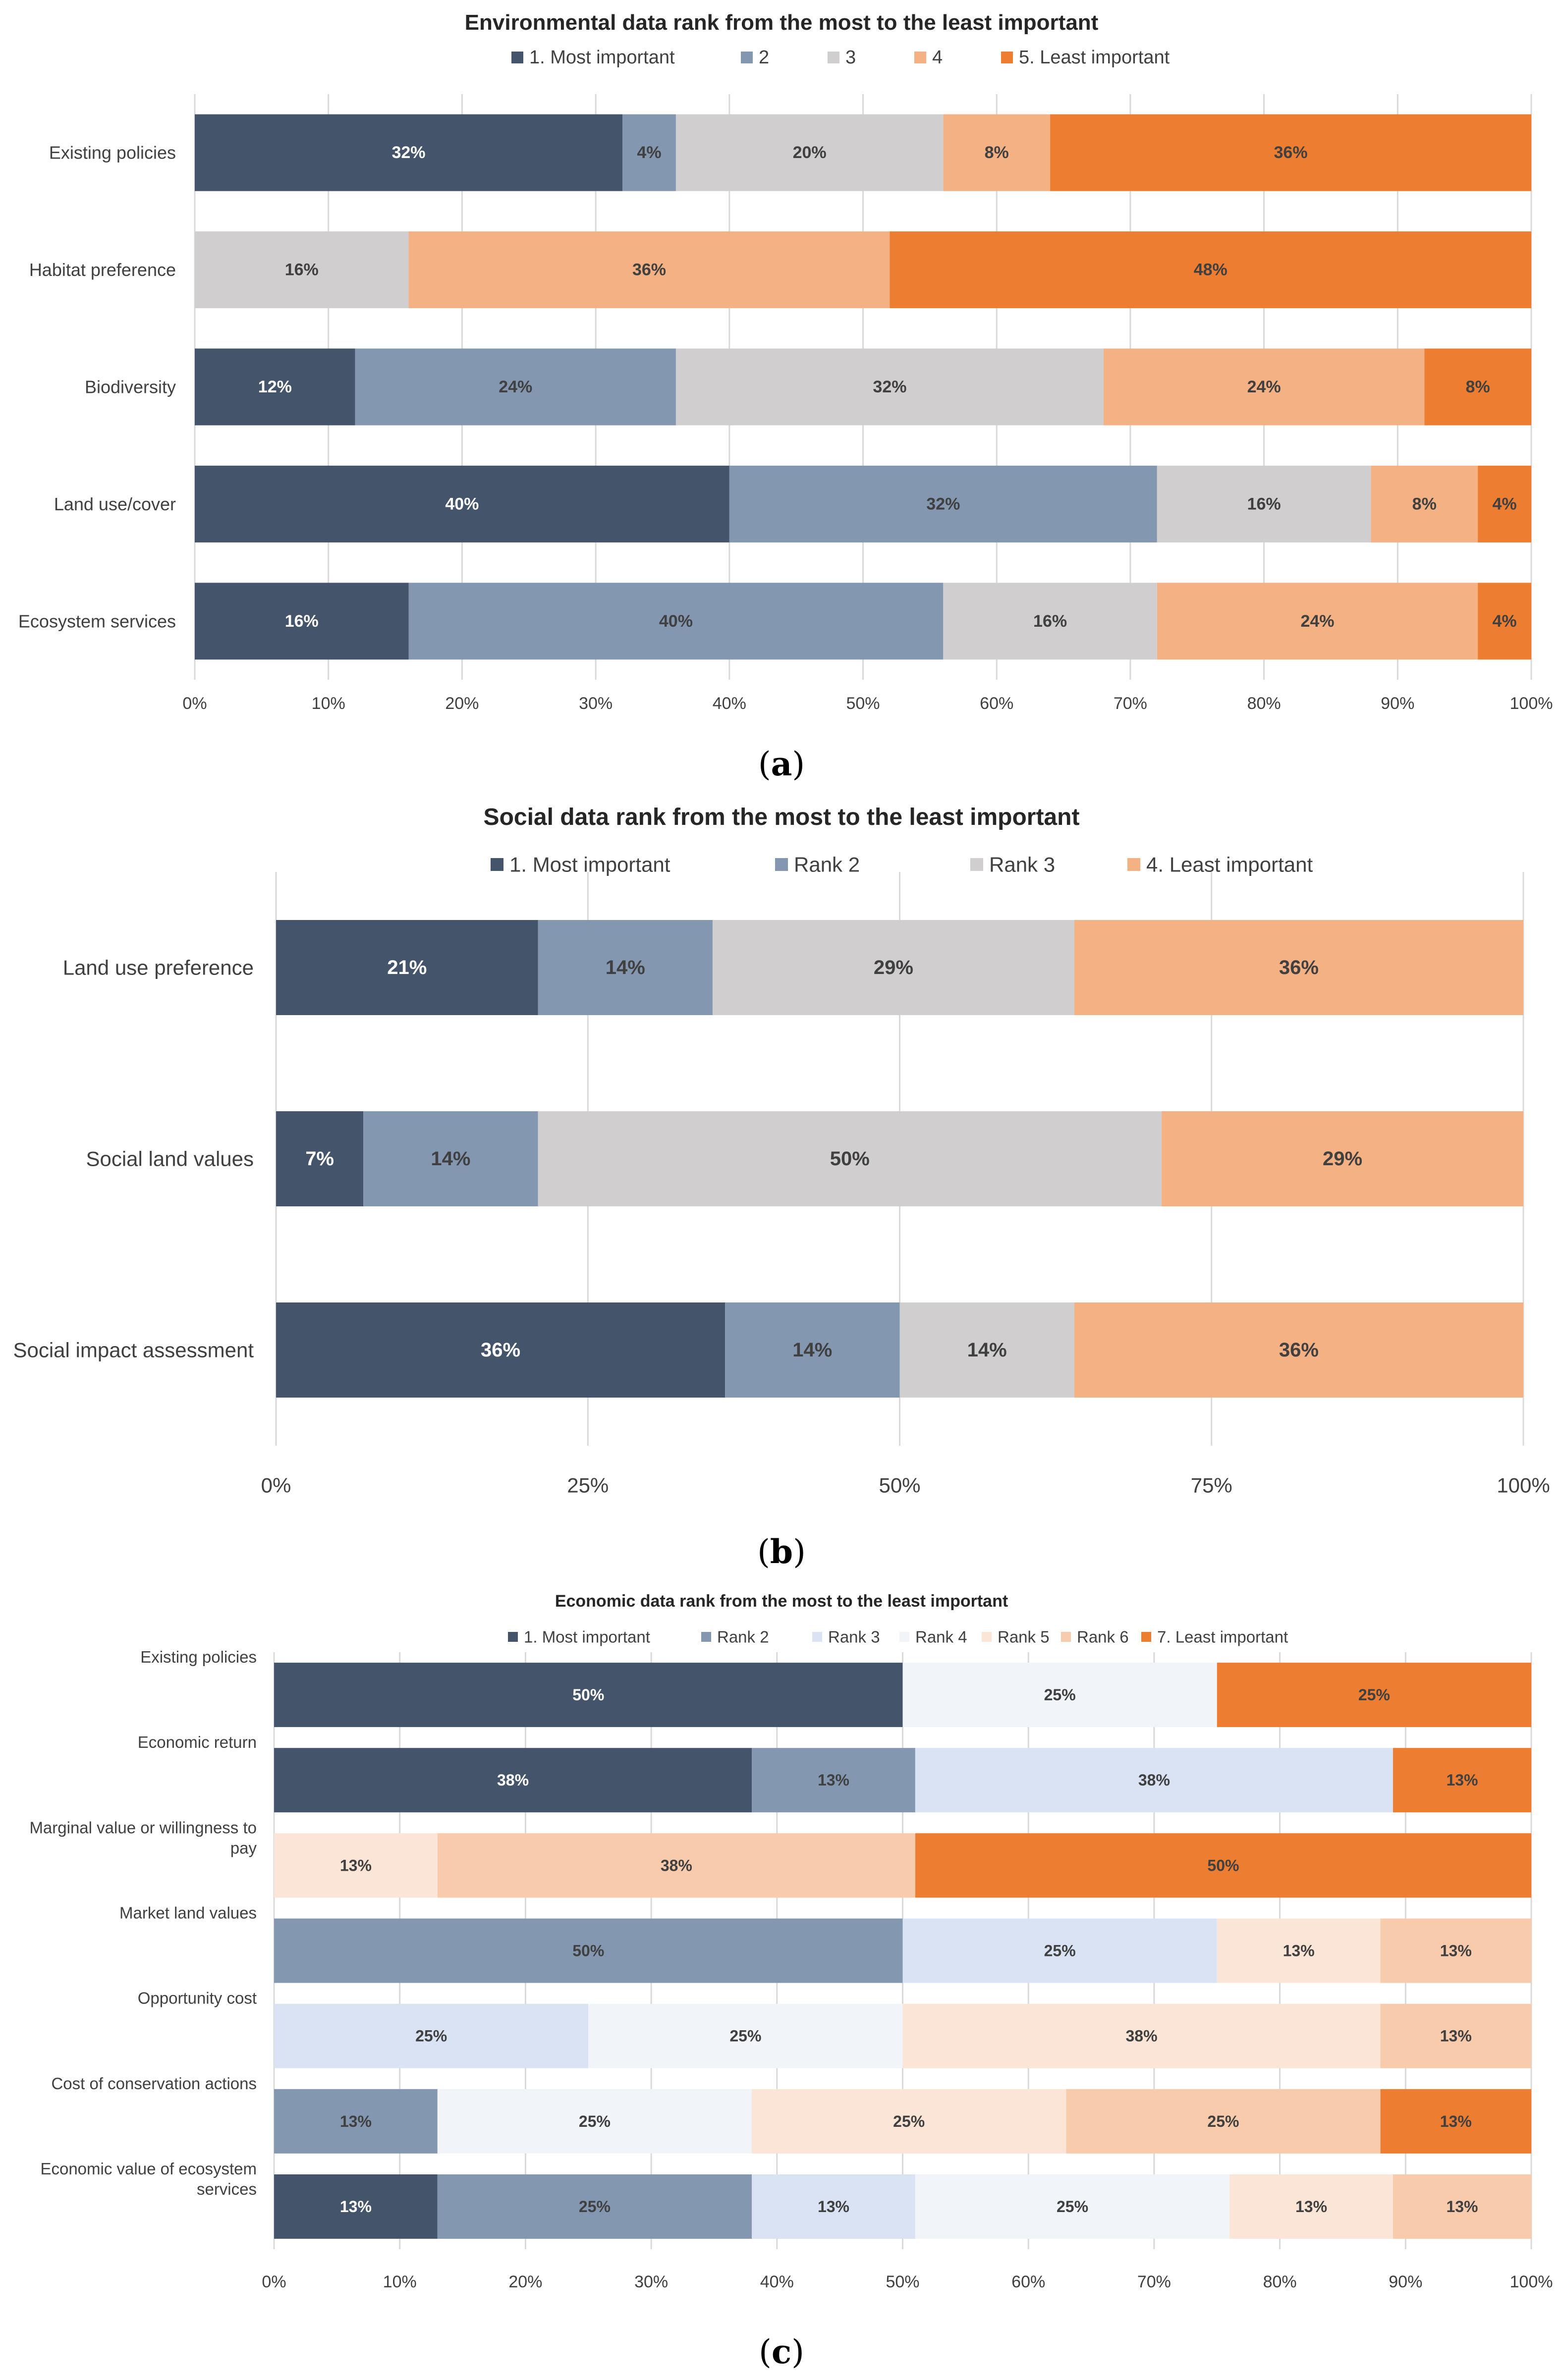  I want to click on x-tick-label: 20%, so click(462, 703).